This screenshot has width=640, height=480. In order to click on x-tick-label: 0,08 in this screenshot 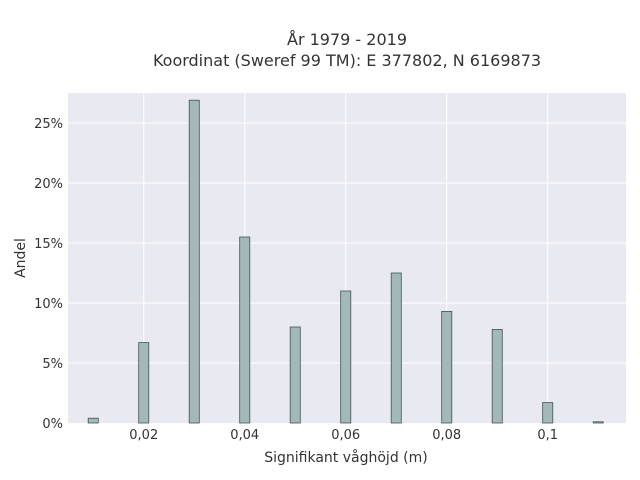, I will do `click(446, 435)`.